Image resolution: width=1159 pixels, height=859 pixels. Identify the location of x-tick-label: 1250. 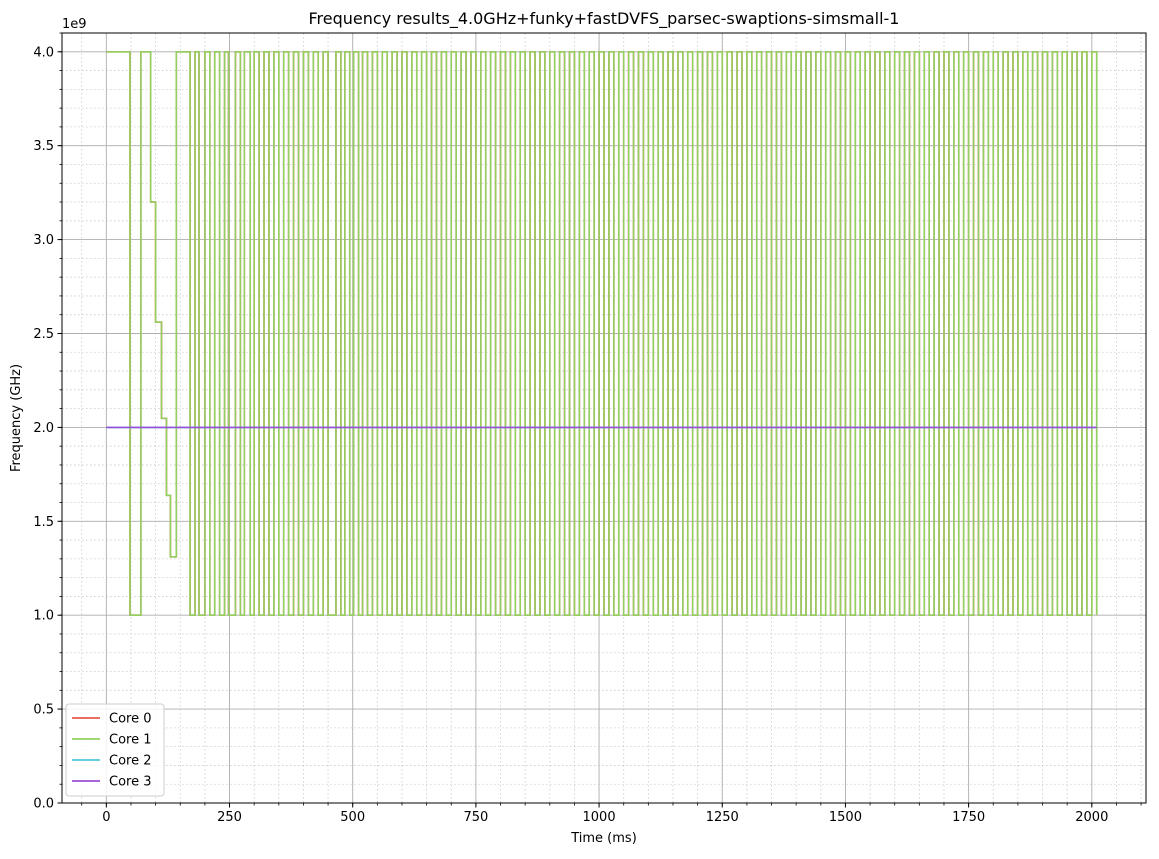
(722, 817).